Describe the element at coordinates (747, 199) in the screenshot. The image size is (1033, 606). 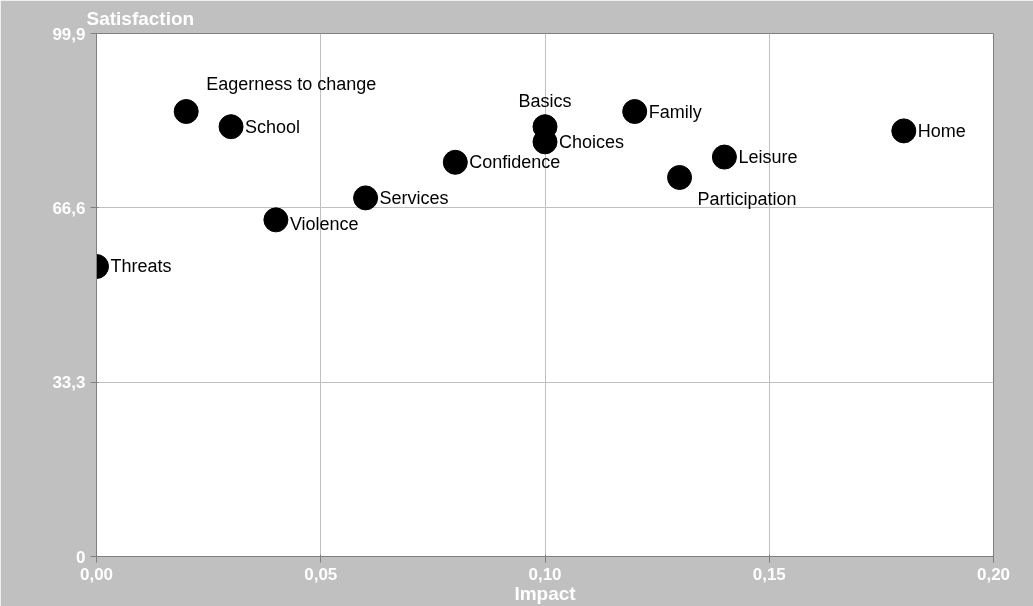
I see `annotation: Participation` at that location.